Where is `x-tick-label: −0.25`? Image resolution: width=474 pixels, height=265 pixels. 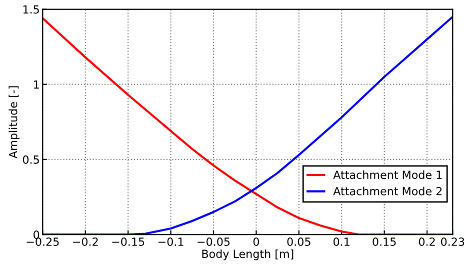 x-tick-label: −0.25 is located at coordinates (42, 242).